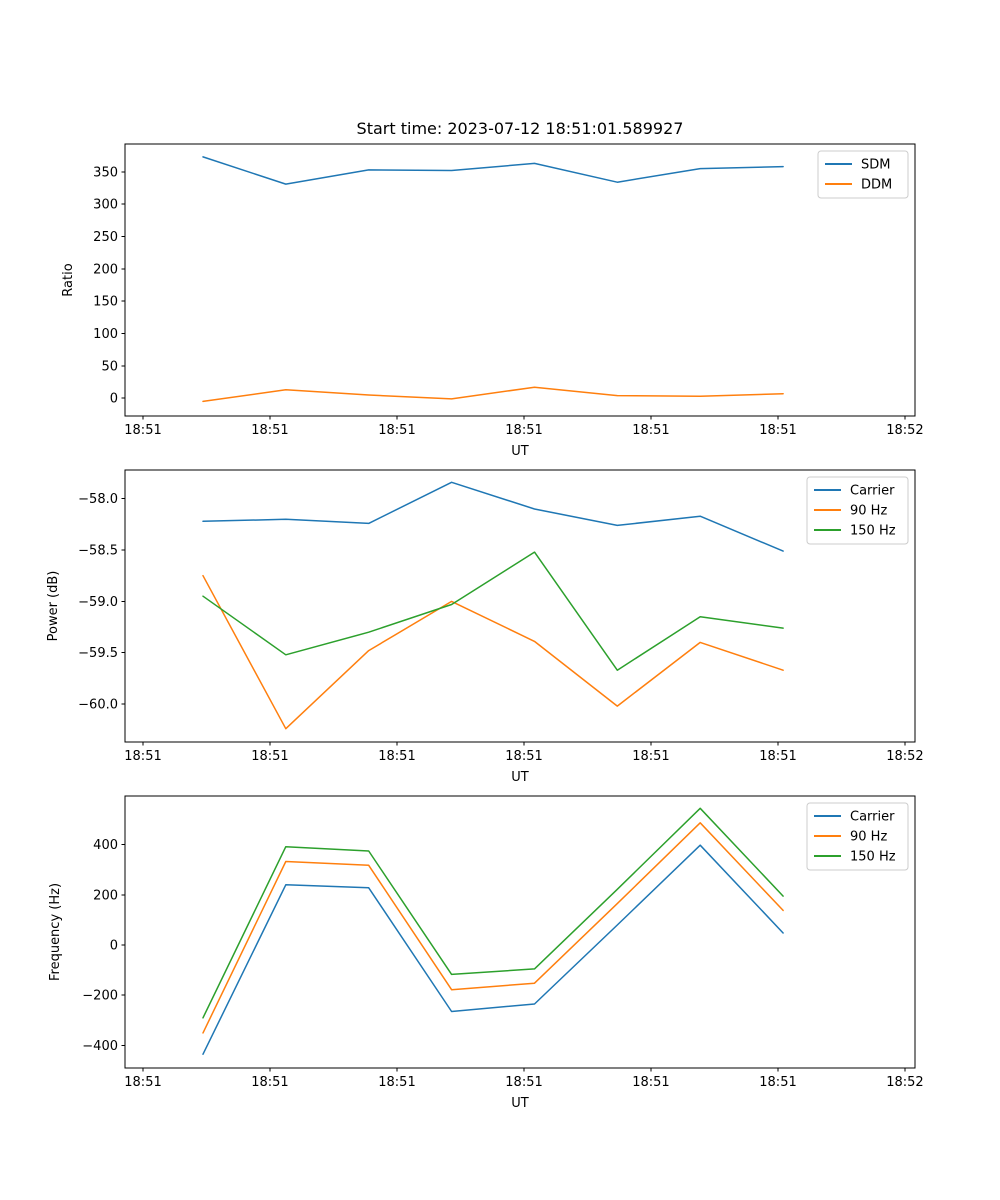 This screenshot has height=1200, width=1000. Describe the element at coordinates (98, 551) in the screenshot. I see `y-tick-label: −58.5` at that location.